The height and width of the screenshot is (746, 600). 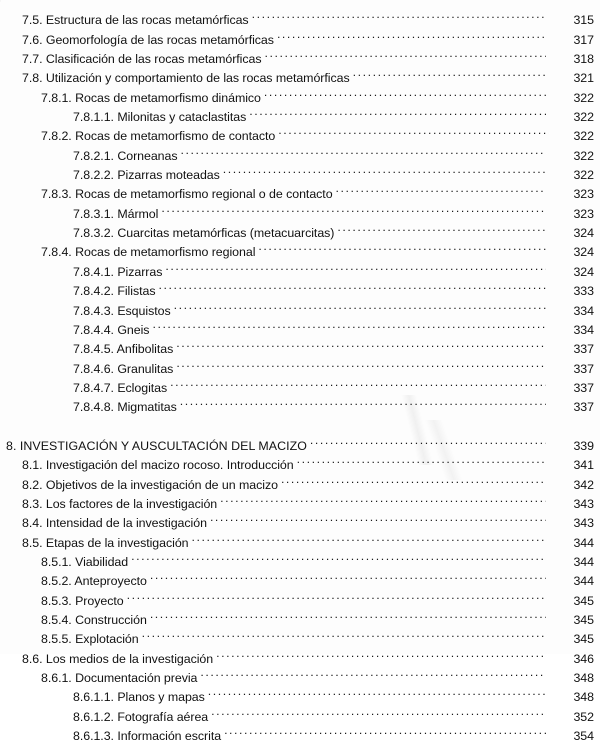 I want to click on toc-entry-label: 8.6.1. Documentación previa, so click(x=119, y=678).